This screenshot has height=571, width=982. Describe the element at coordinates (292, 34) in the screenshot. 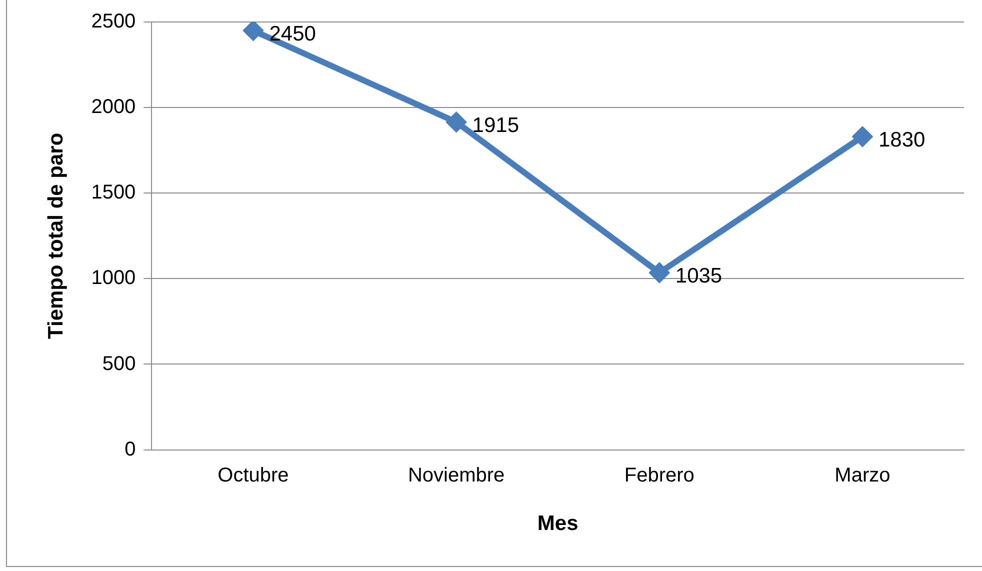

I see `data-label: 2450` at that location.